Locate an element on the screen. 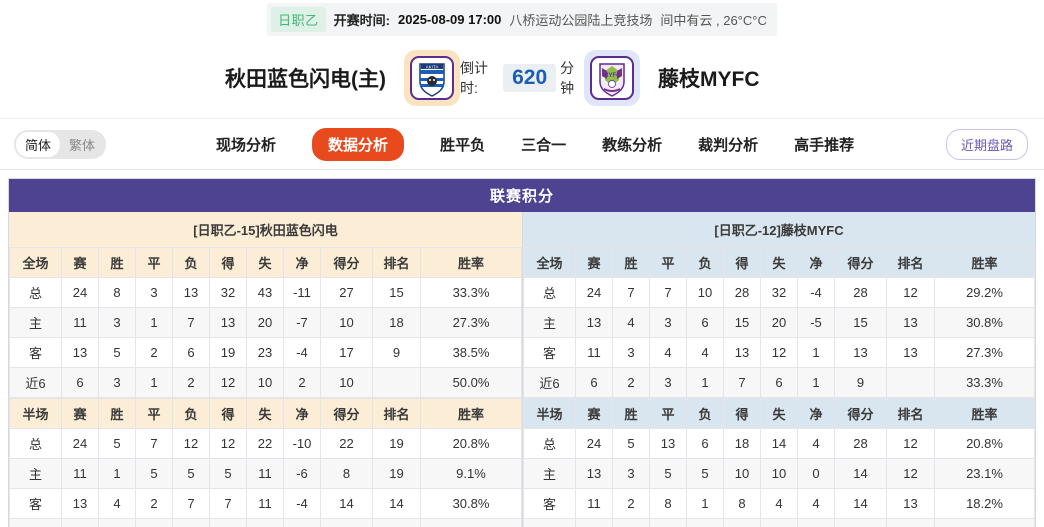  away-team-block: MYFC 藤枝MYFC is located at coordinates (784, 78).